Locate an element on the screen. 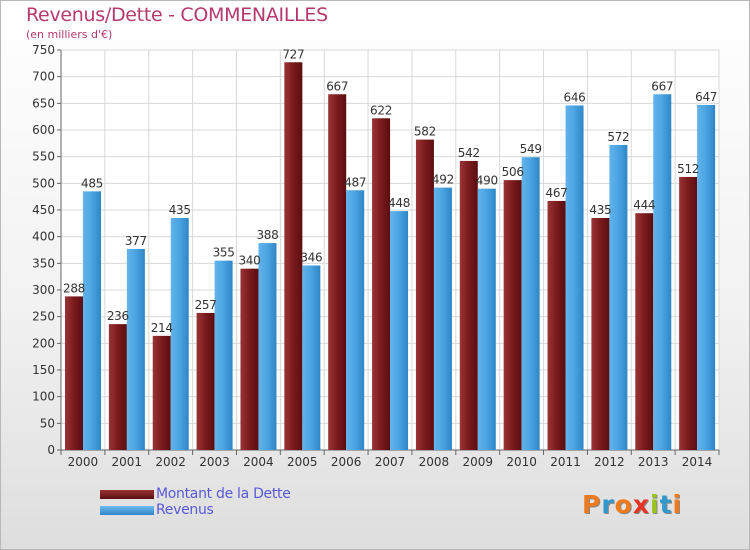 Image resolution: width=750 pixels, height=550 pixels. logo-letter: i is located at coordinates (677, 504).